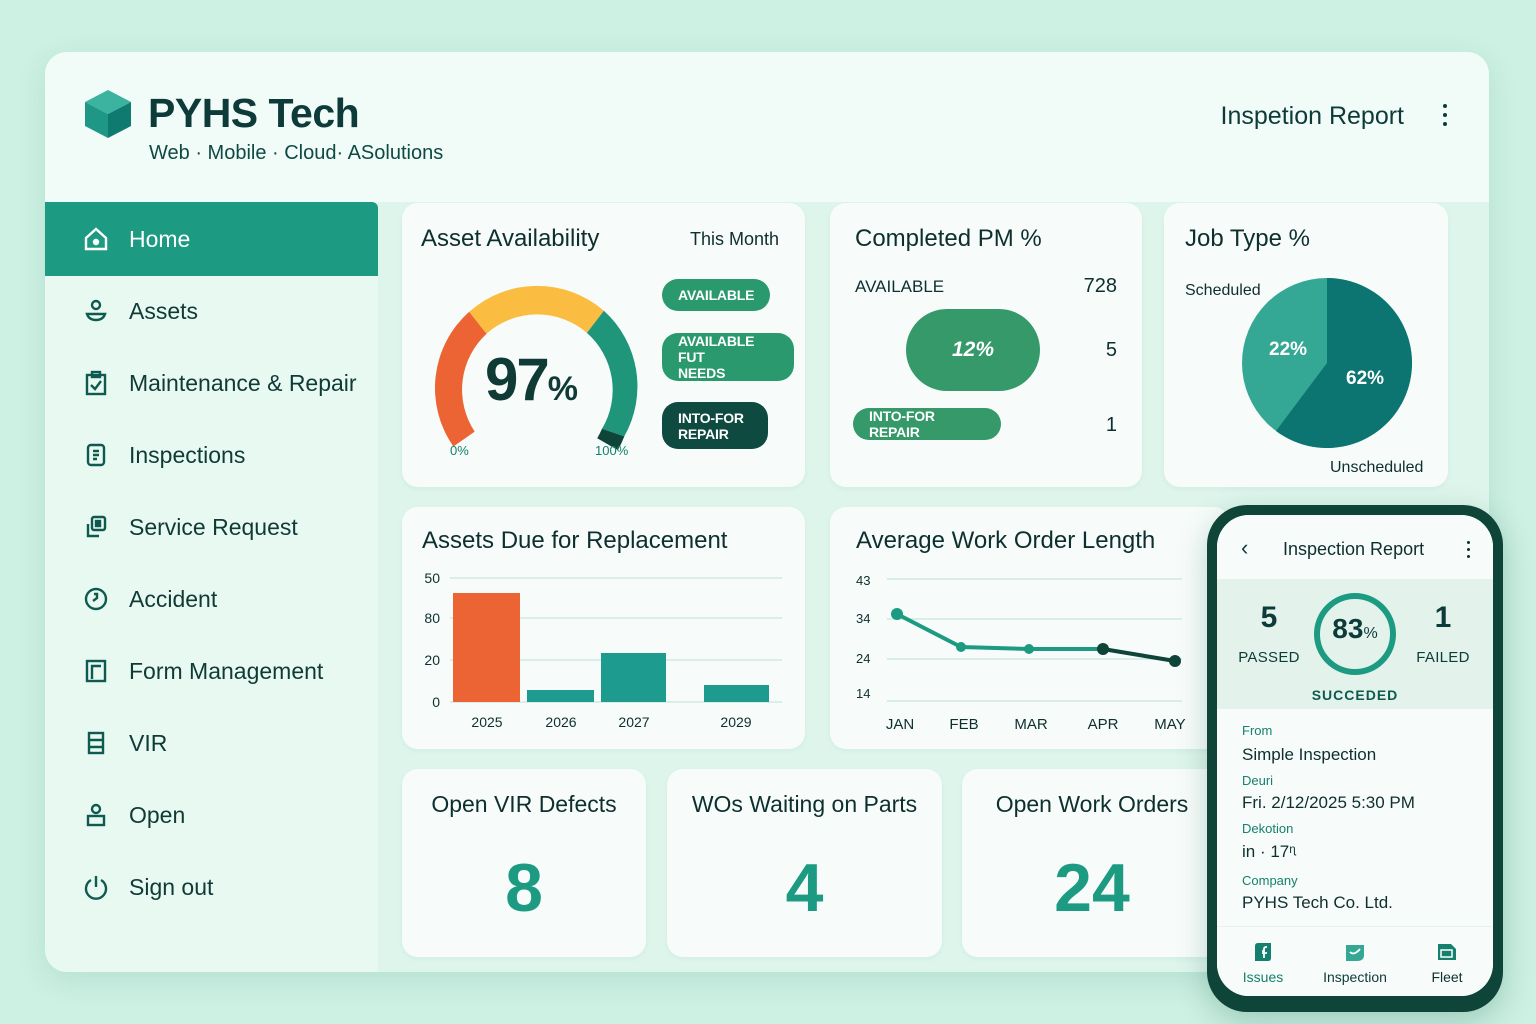  I want to click on brand-name: PYHS Tech, so click(254, 113).